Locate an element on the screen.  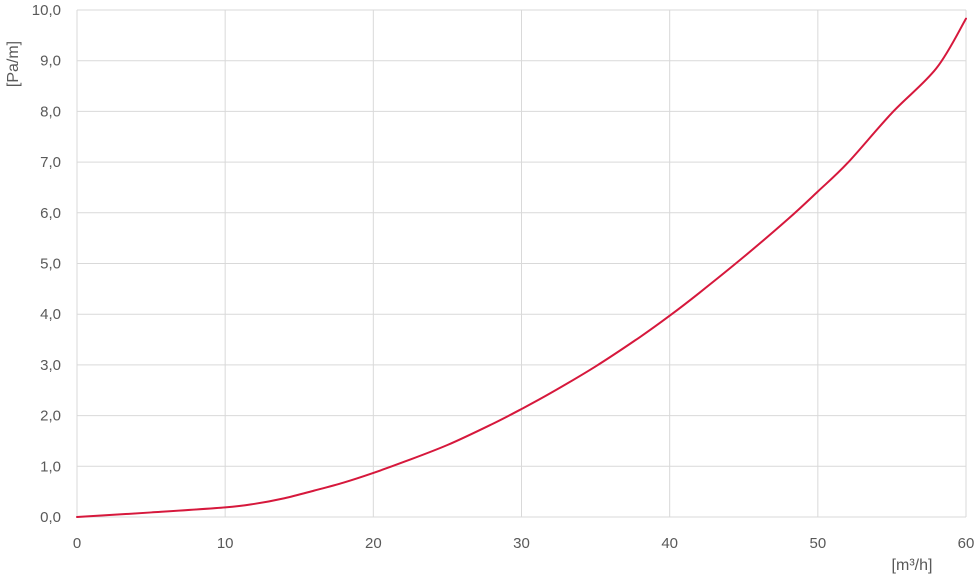
y-tick-label: 8,0 is located at coordinates (50, 111).